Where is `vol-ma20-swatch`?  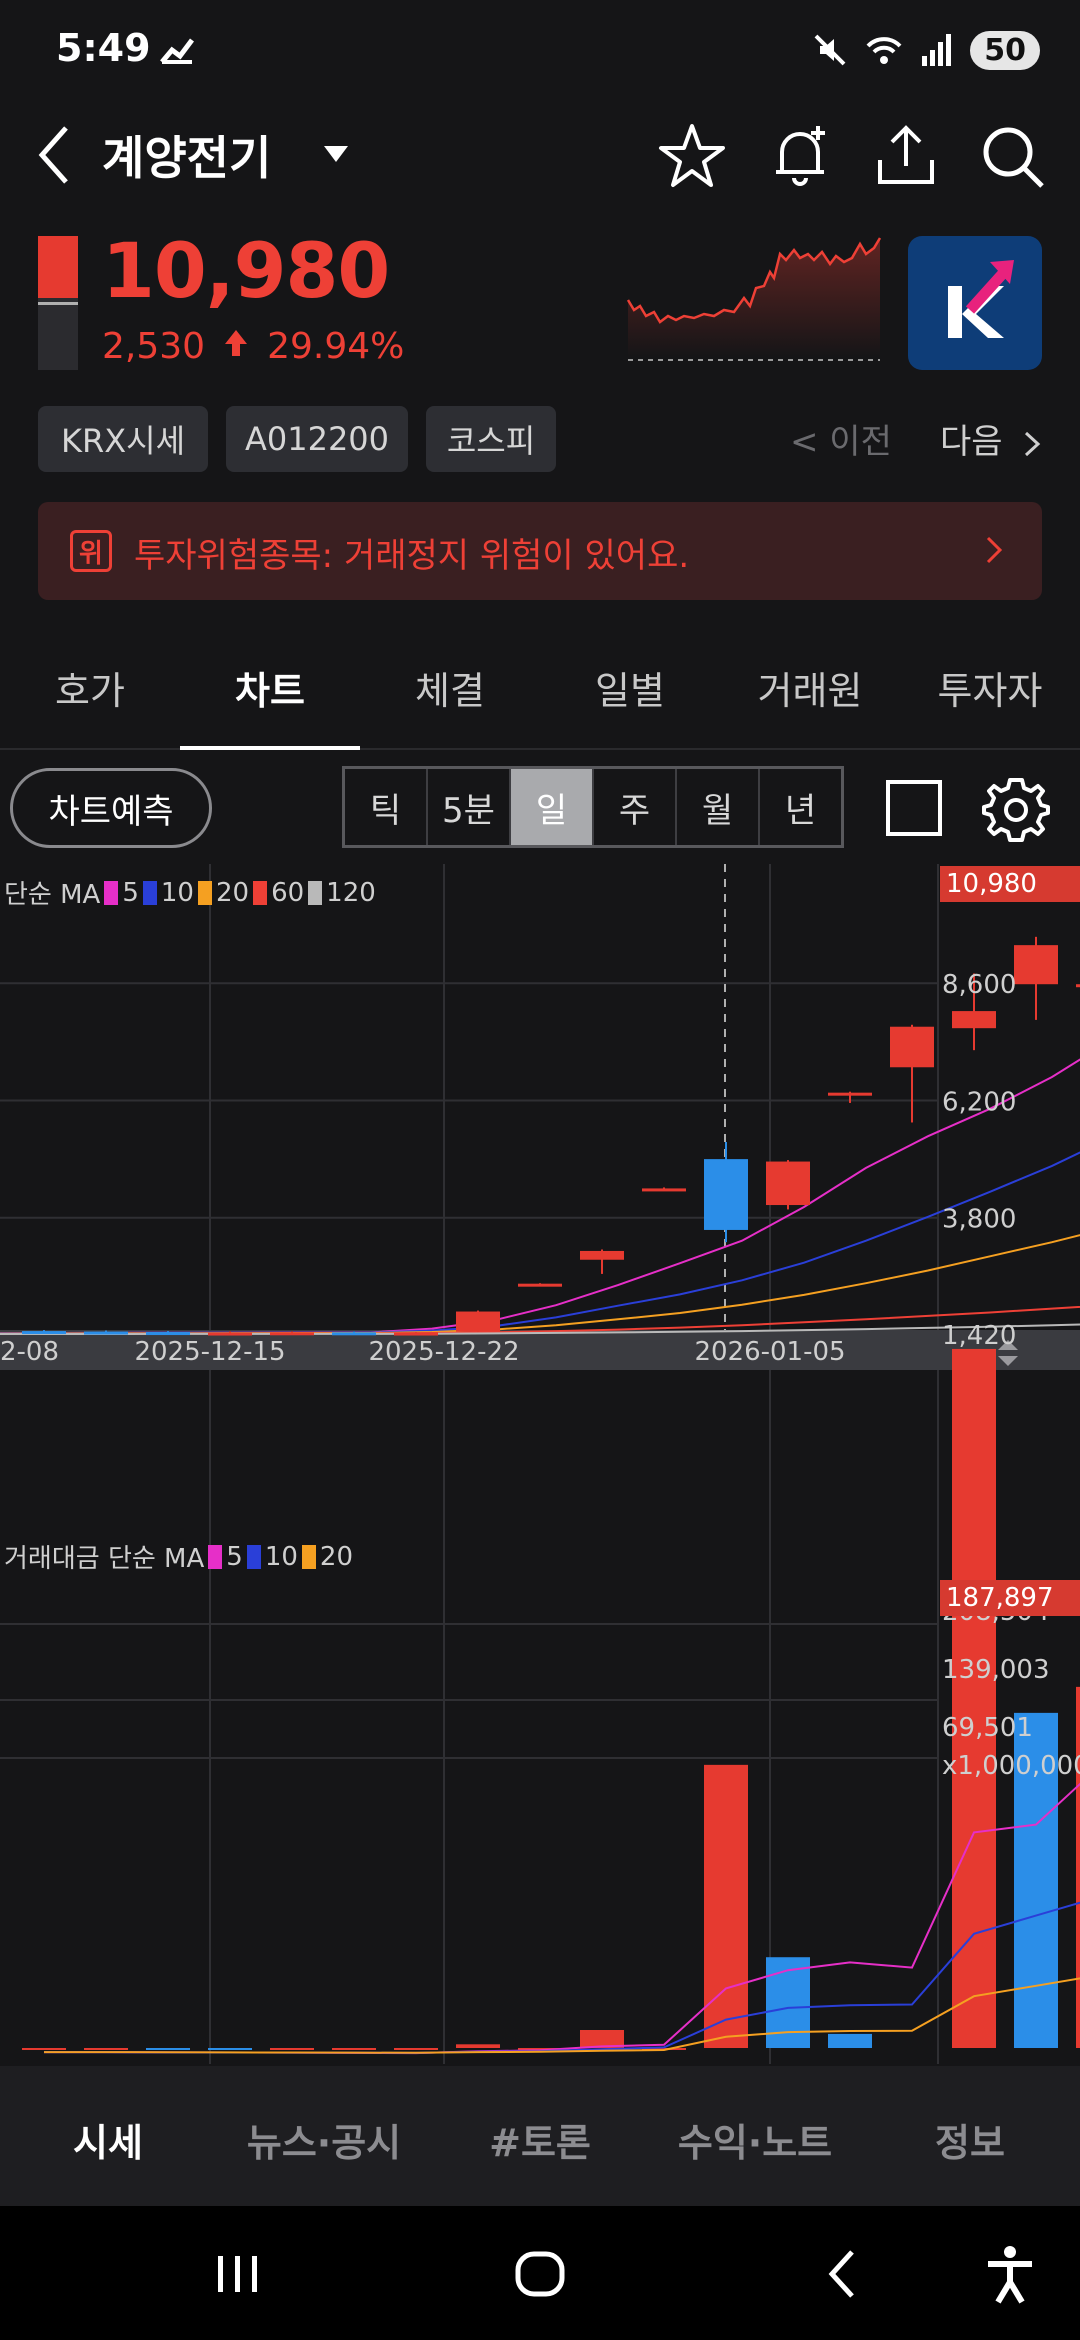 vol-ma20-swatch is located at coordinates (308, 1556).